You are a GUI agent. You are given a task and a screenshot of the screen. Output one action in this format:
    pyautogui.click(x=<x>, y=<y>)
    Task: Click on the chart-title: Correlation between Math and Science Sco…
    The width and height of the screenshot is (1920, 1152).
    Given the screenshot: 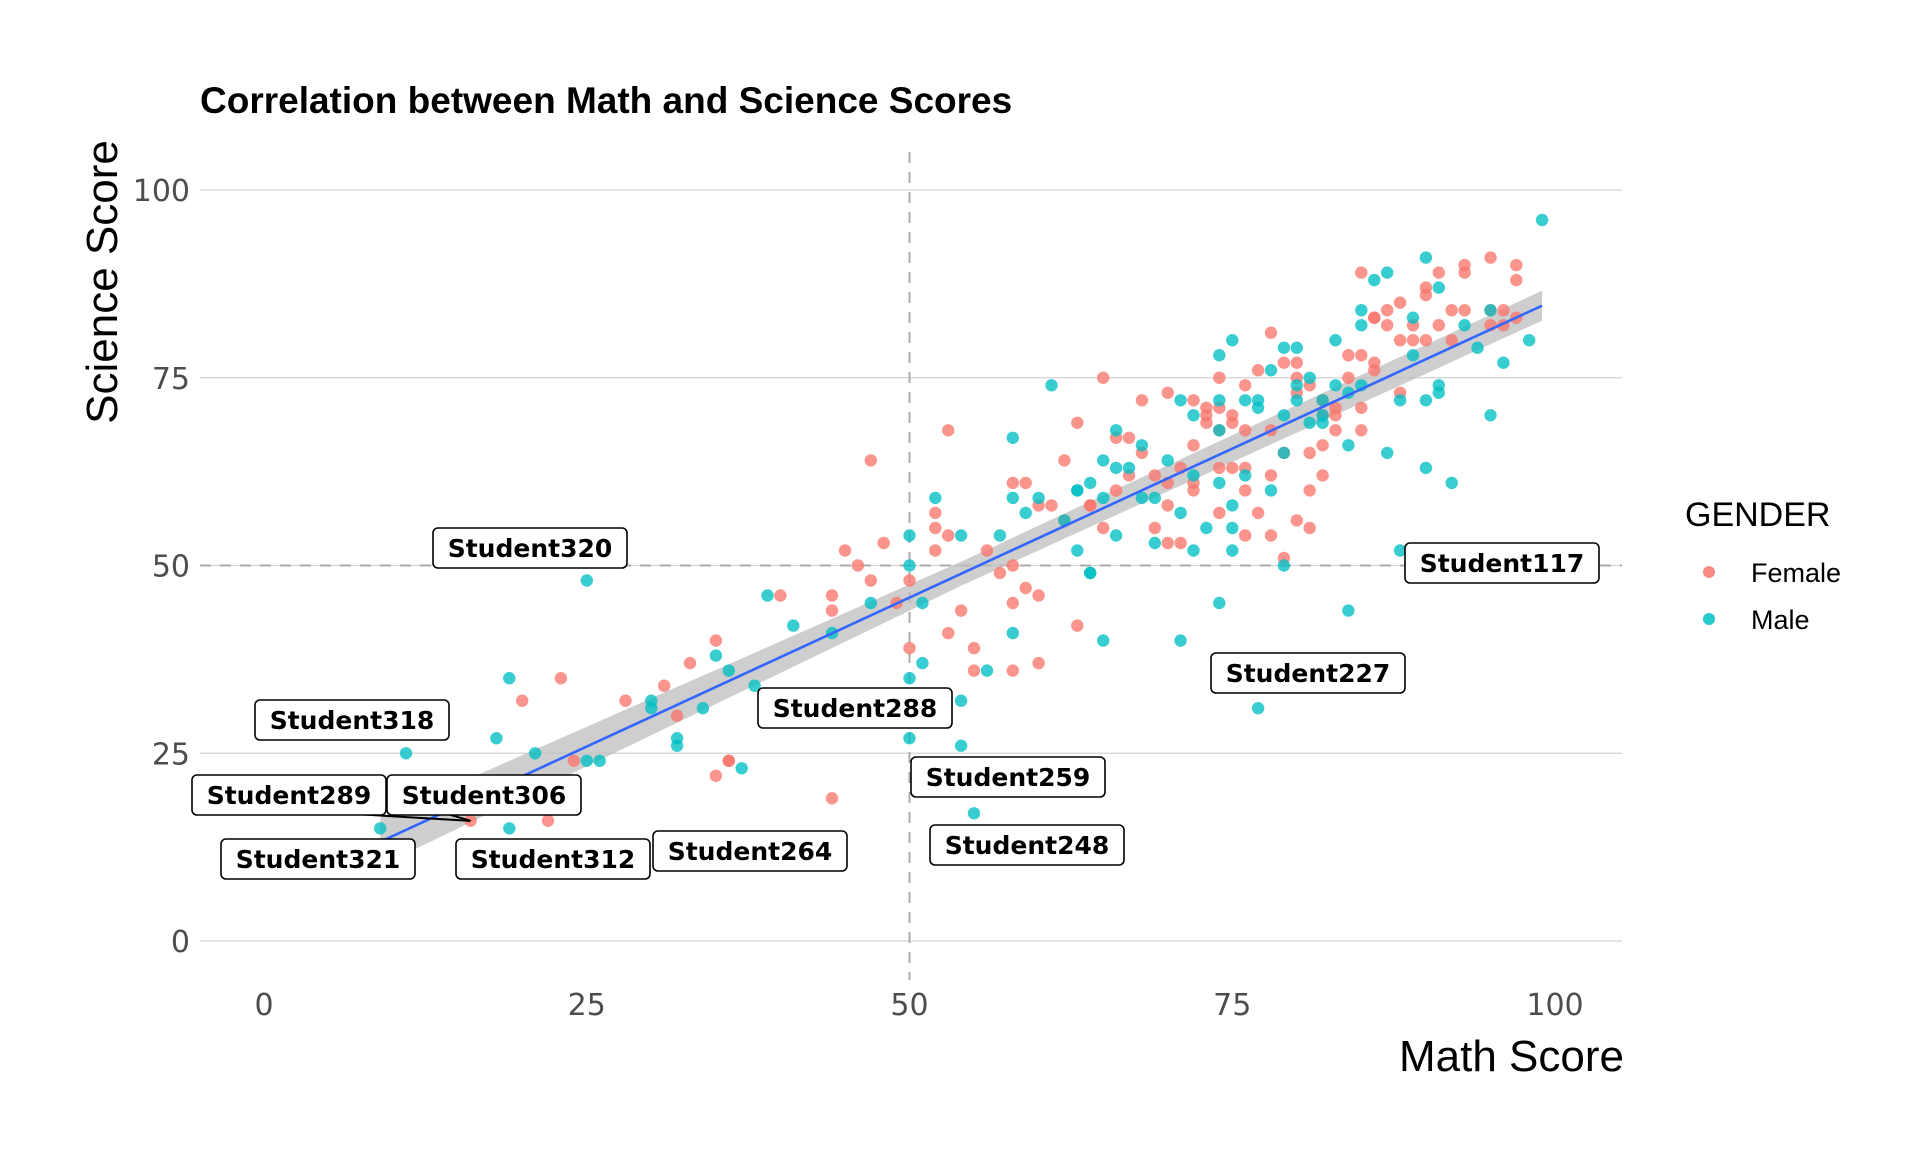 What is the action you would take?
    pyautogui.click(x=606, y=100)
    